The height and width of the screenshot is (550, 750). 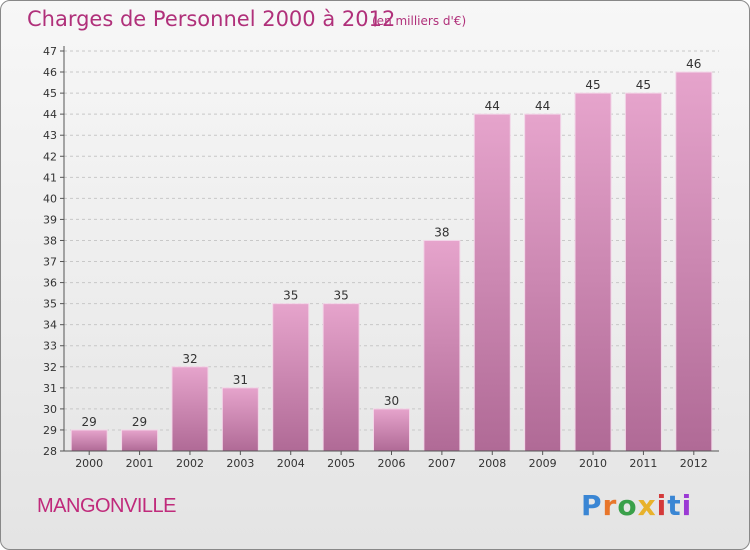 What do you see at coordinates (50, 451) in the screenshot?
I see `y-tick-label: 28` at bounding box center [50, 451].